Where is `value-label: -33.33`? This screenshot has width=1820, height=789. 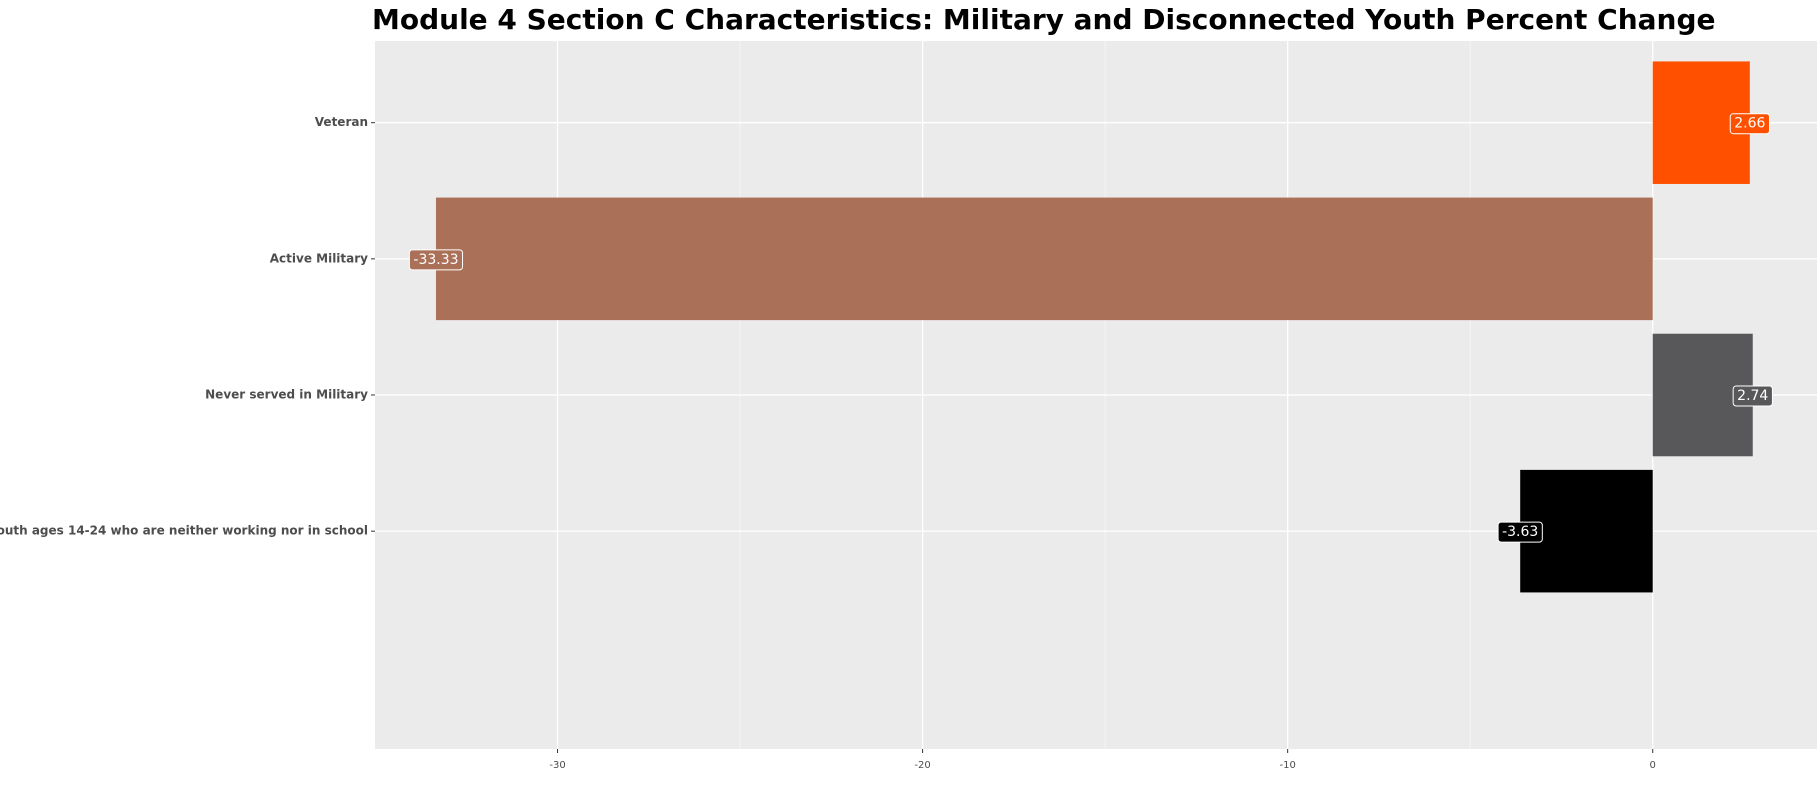 value-label: -33.33 is located at coordinates (435, 260).